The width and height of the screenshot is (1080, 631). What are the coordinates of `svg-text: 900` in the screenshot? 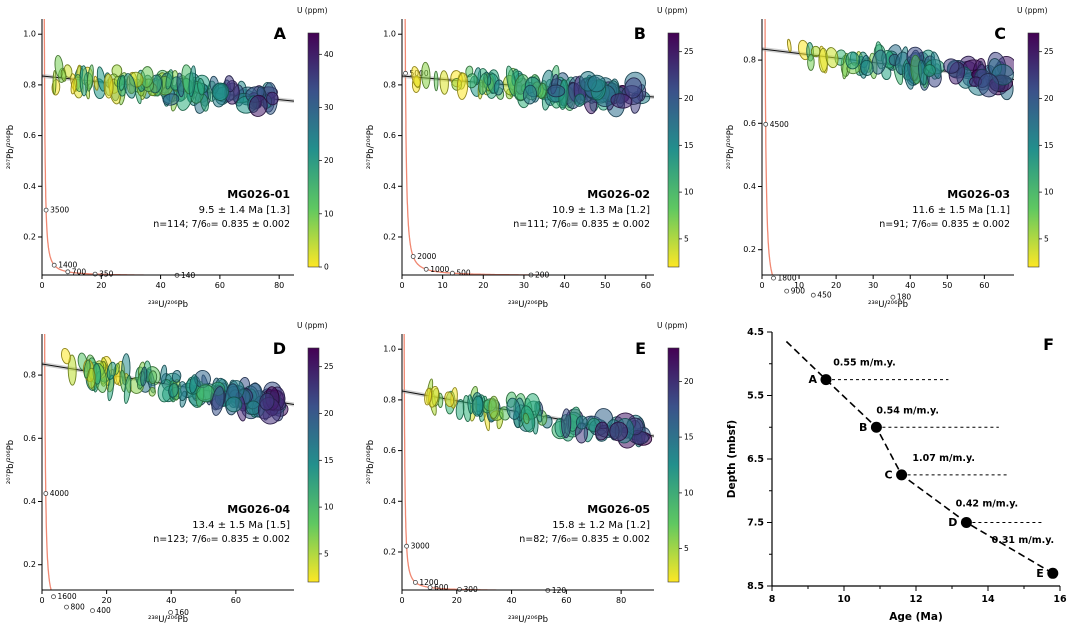 It's located at (798, 290).